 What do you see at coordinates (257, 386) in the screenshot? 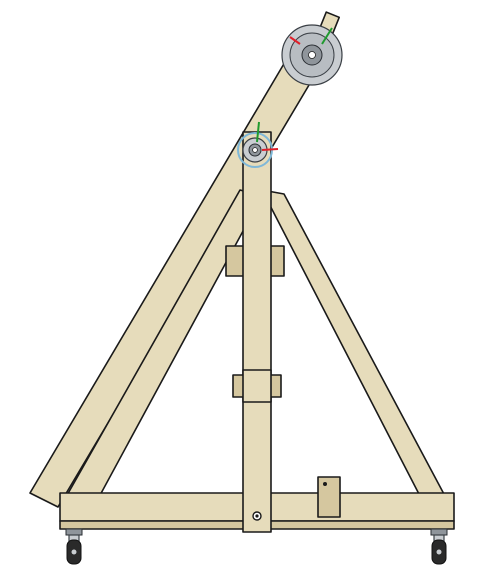
I see `upright-bracket-face` at bounding box center [257, 386].